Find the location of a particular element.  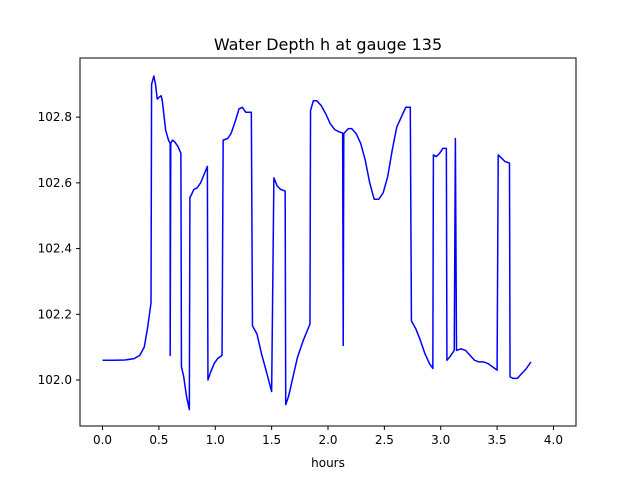

y-tick-label: 102.4 is located at coordinates (55, 249).